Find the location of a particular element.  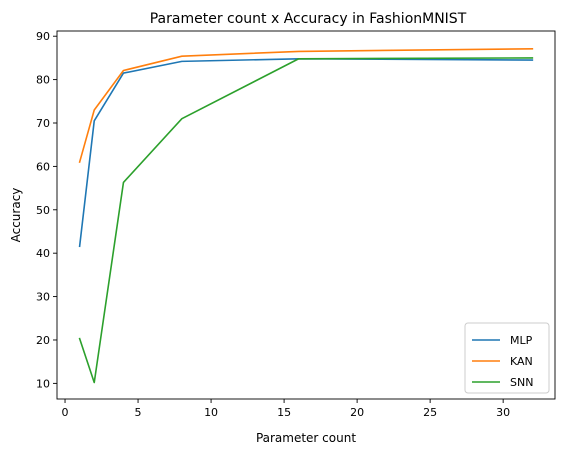

y-tick-label: 80 is located at coordinates (43, 80).